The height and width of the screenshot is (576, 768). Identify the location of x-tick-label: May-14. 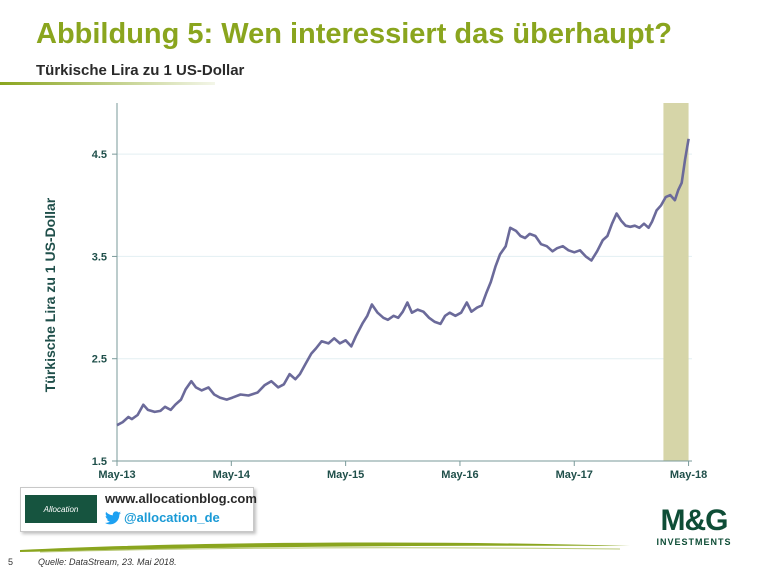
(232, 475).